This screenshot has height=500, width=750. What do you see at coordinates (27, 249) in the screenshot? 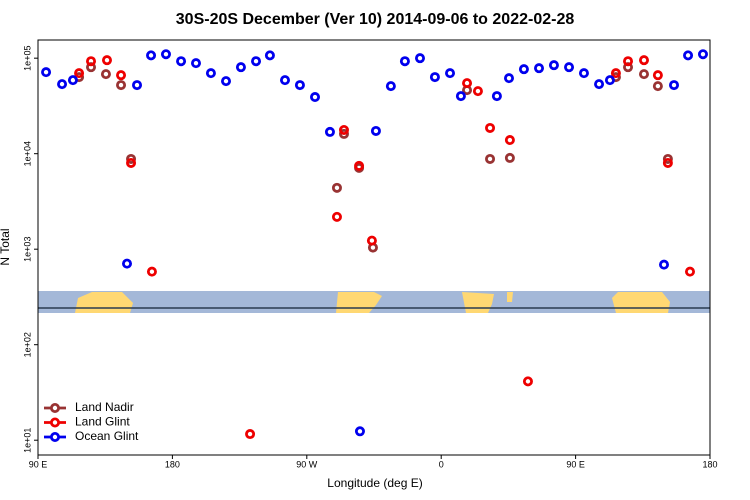
I see `y-tick-label: 1e+03` at bounding box center [27, 249].